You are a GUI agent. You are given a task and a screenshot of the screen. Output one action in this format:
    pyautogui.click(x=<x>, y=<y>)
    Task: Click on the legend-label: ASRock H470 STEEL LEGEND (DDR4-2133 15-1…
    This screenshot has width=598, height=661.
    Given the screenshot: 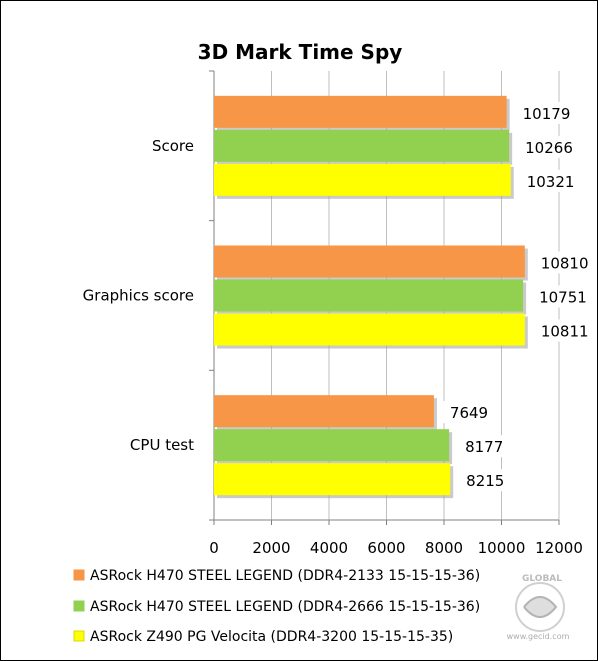 What is the action you would take?
    pyautogui.click(x=285, y=576)
    